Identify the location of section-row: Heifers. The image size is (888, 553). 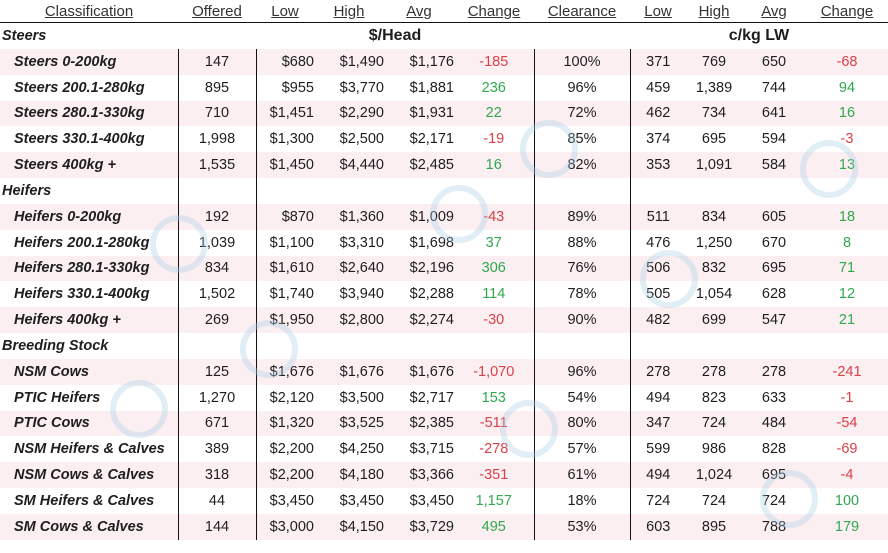
(444, 190).